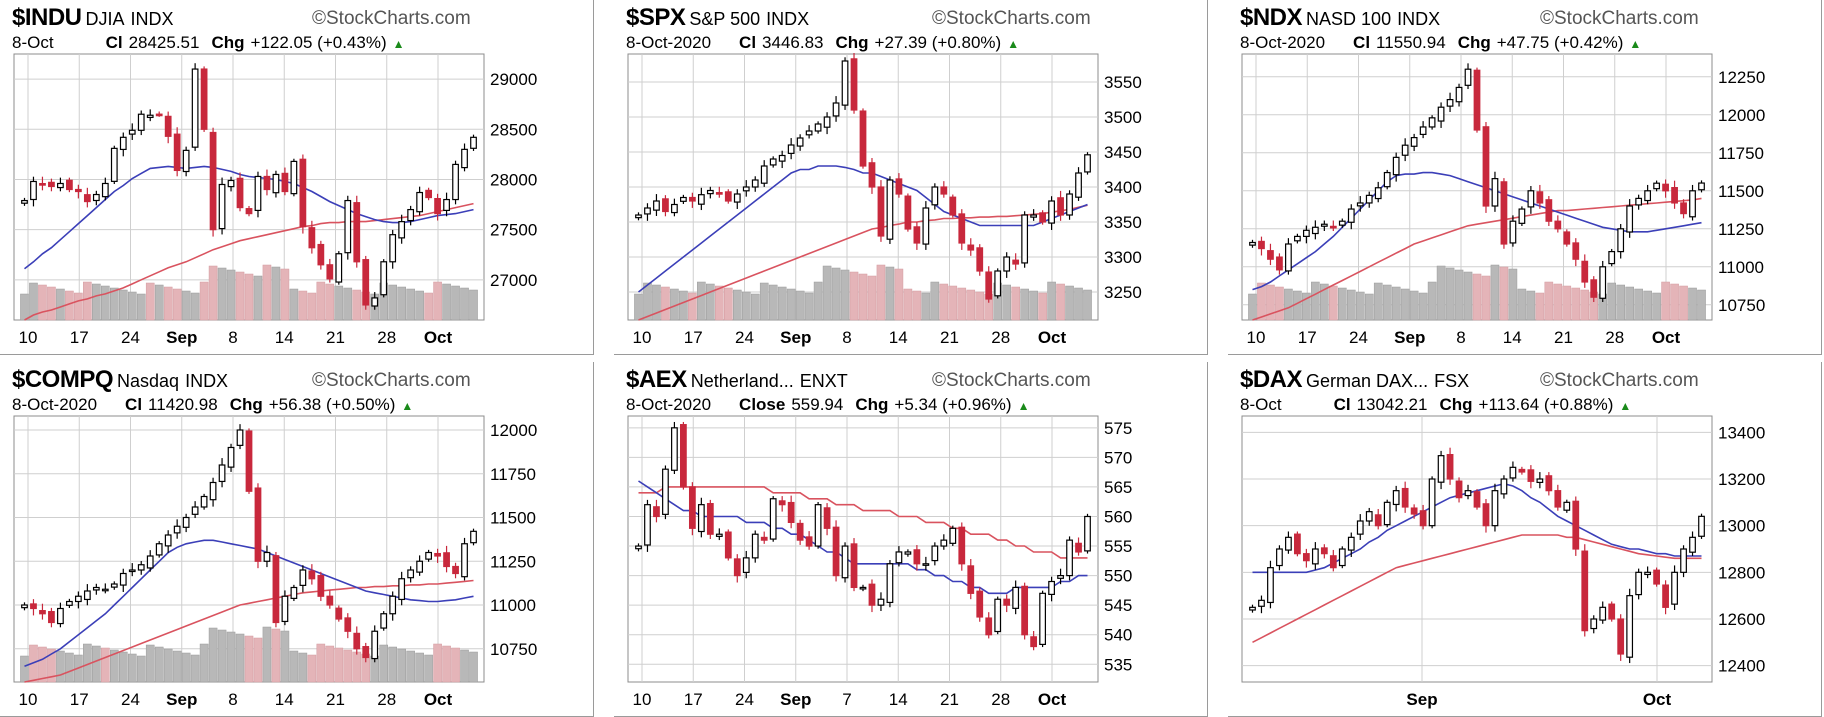 Image resolution: width=1824 pixels, height=717 pixels. I want to click on y-tick-label: 12000, so click(1741, 115).